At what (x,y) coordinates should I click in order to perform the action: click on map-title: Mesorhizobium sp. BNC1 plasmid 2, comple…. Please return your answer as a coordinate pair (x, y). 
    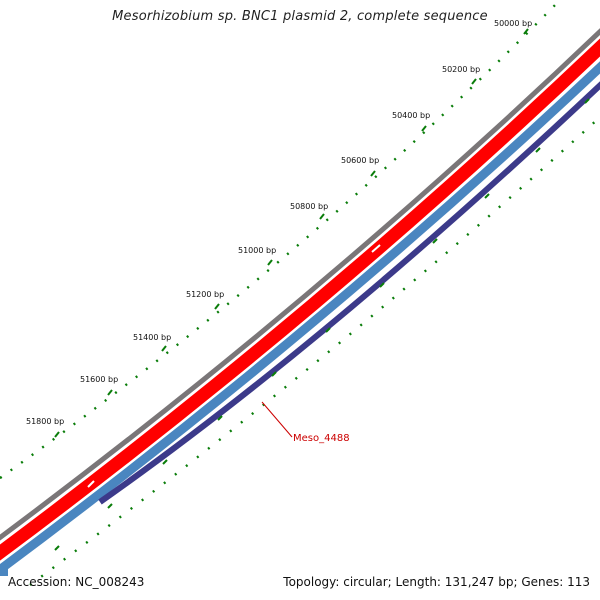
    Looking at the image, I should click on (300, 16).